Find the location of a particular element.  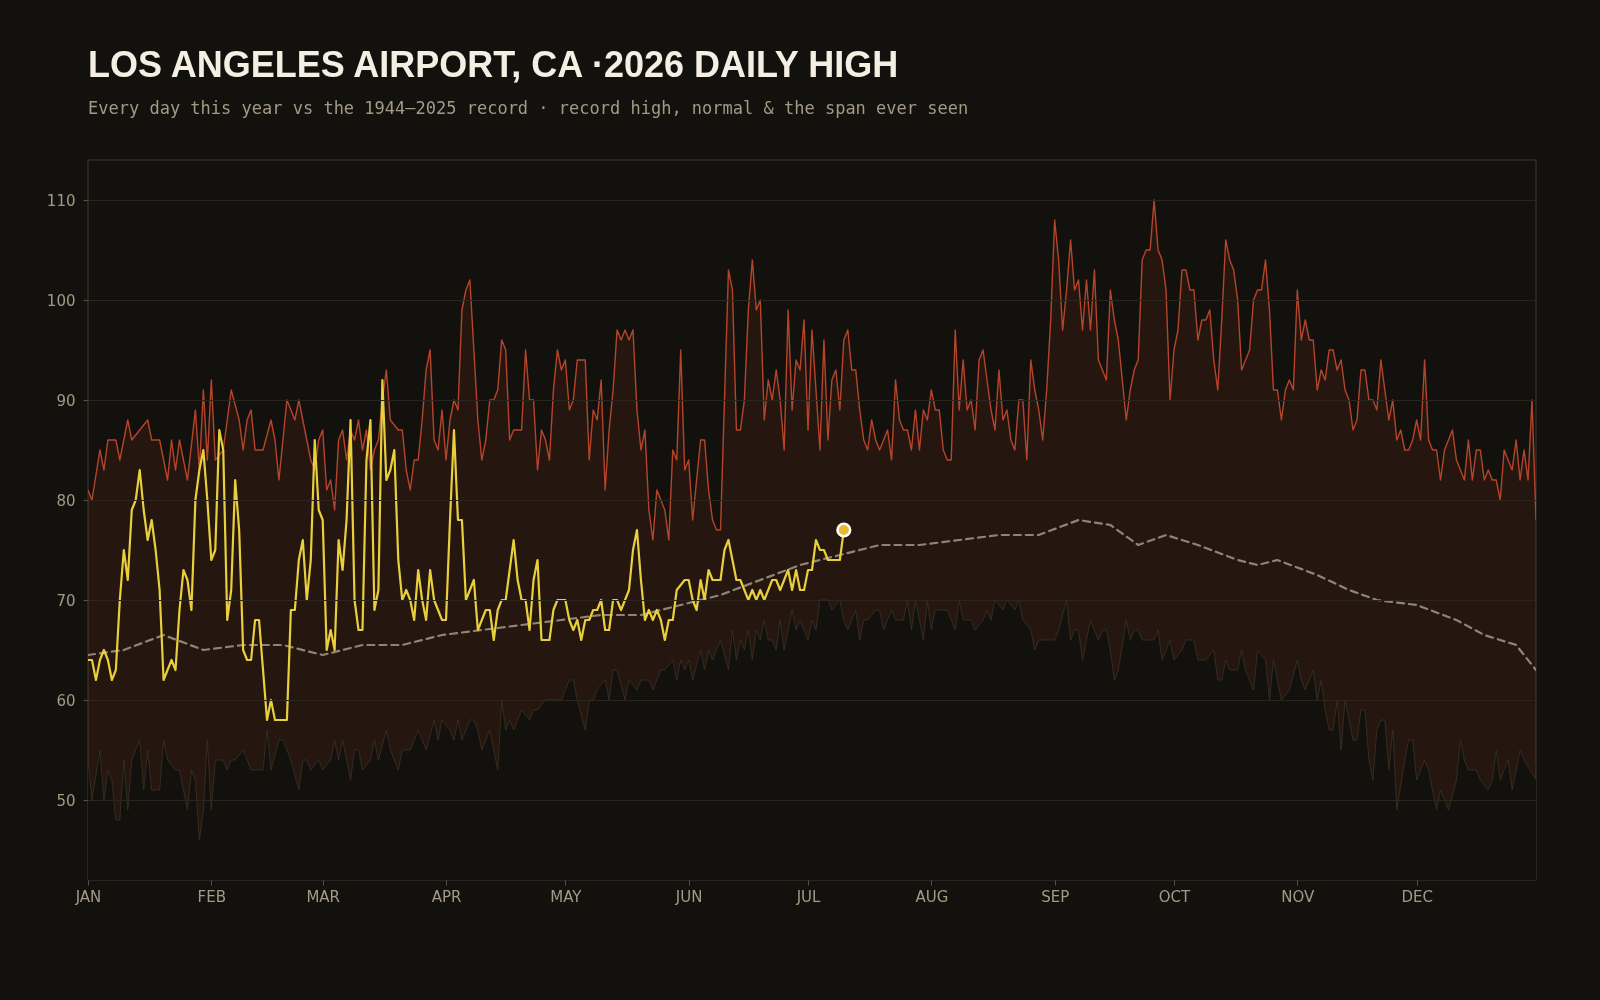

x-tick-label: SEP is located at coordinates (1055, 896).